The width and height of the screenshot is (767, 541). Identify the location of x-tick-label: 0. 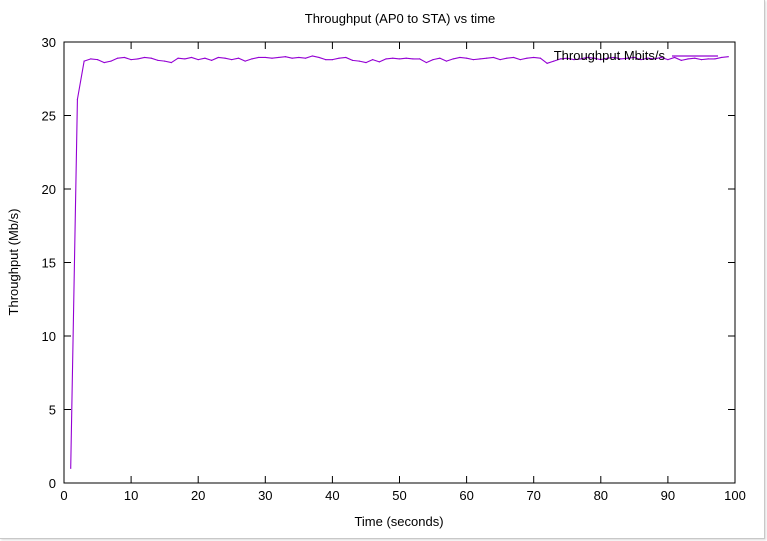
(63, 495).